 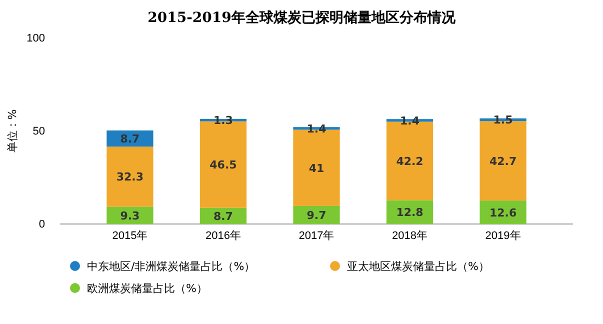 I want to click on x-tick-label: 2015年, so click(x=130, y=236).